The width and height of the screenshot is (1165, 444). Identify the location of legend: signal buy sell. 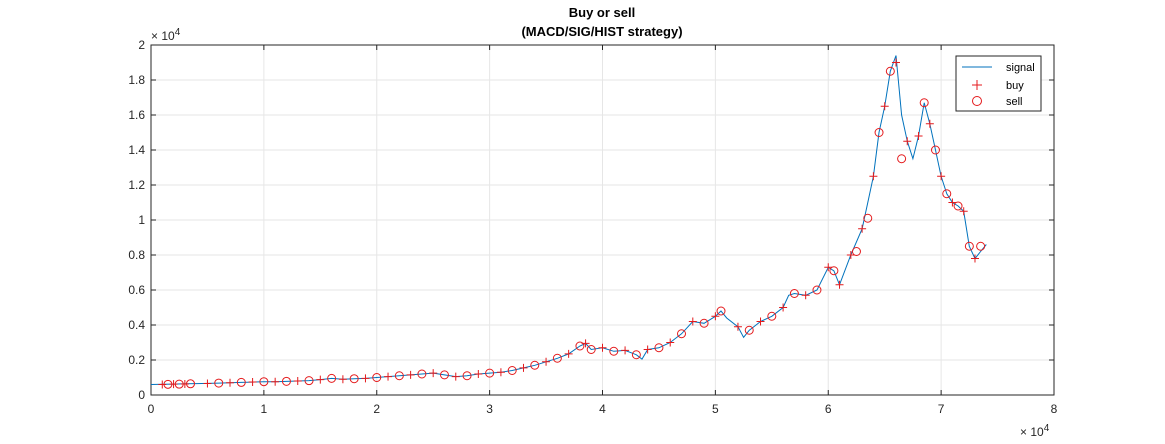
(998, 83).